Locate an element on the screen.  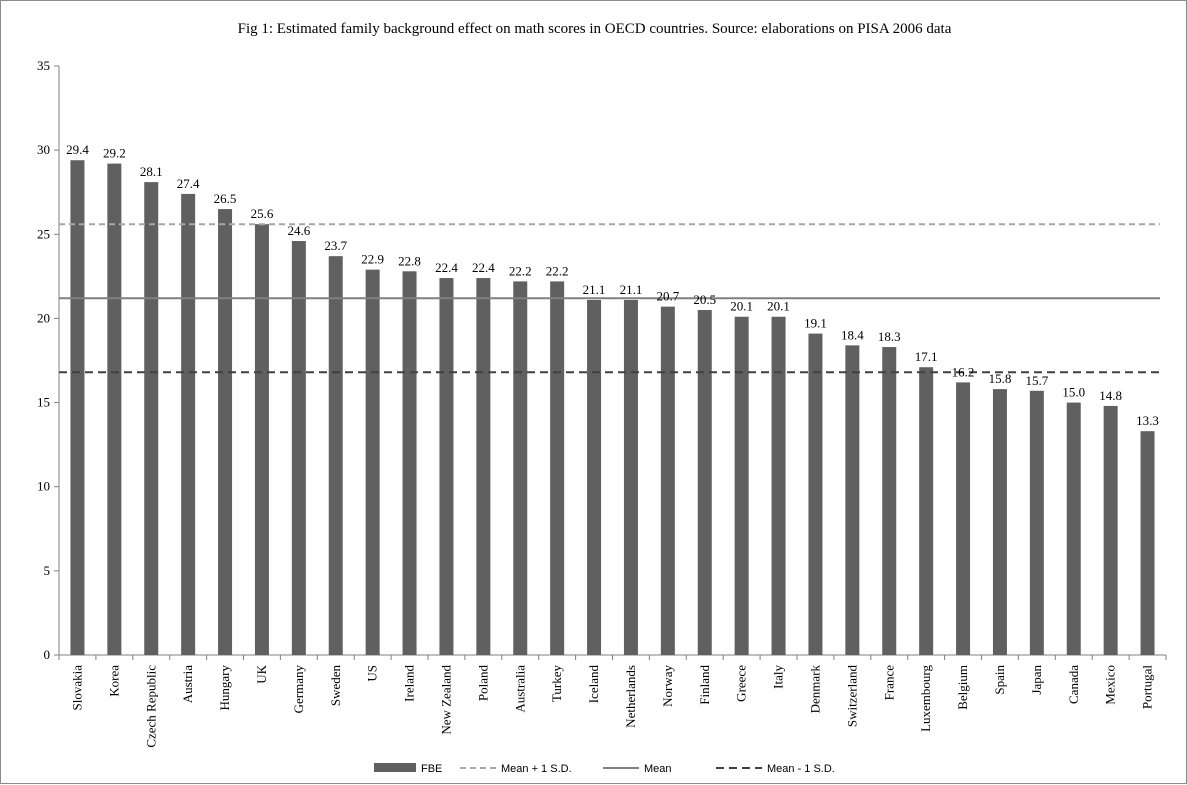
y-tick-label: 25 is located at coordinates (43, 233).